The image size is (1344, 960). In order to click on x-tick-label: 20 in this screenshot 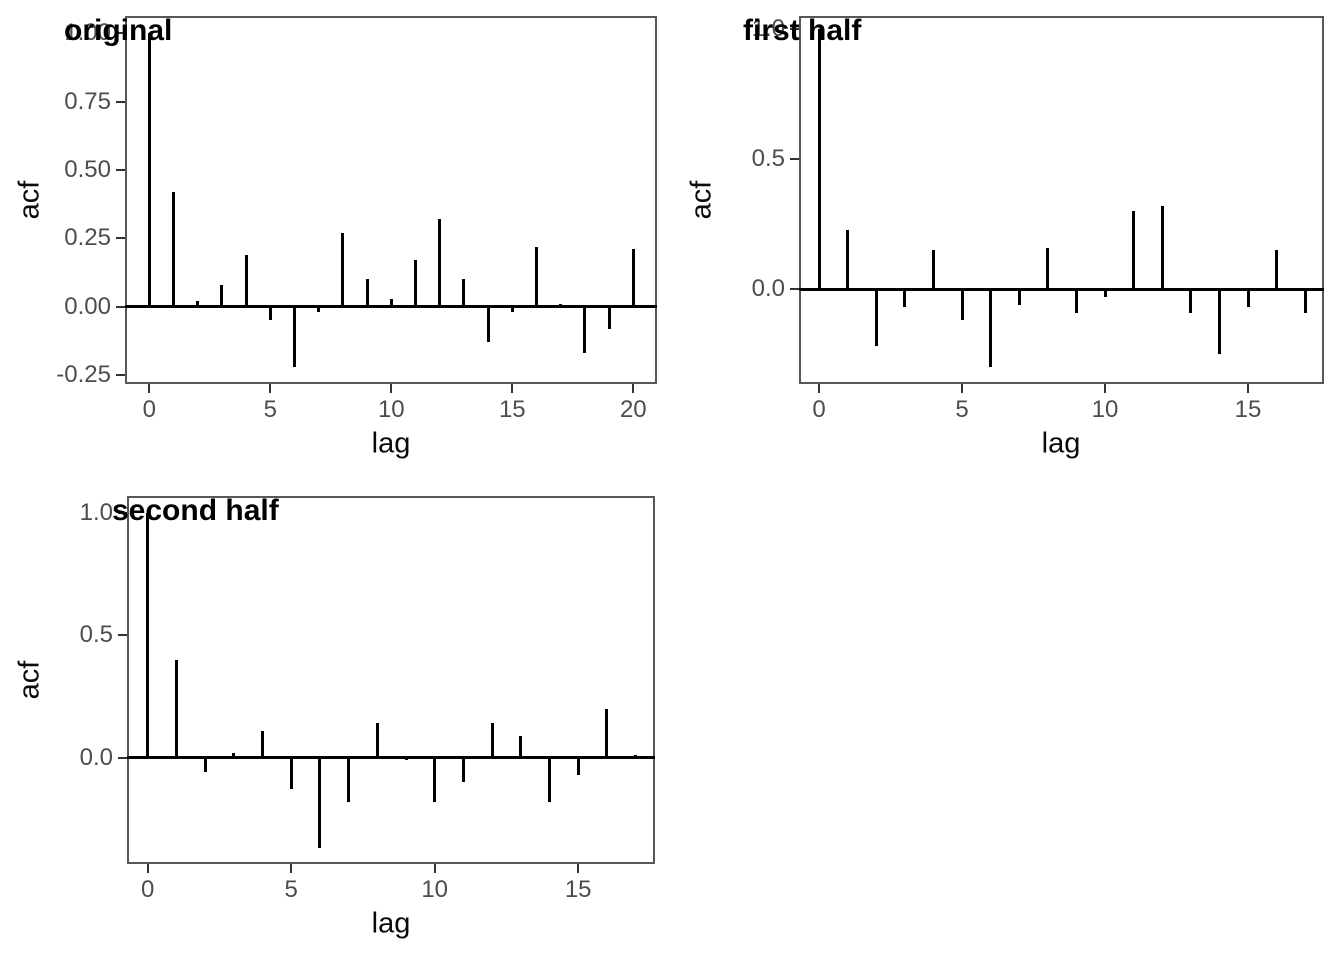, I will do `click(633, 409)`.